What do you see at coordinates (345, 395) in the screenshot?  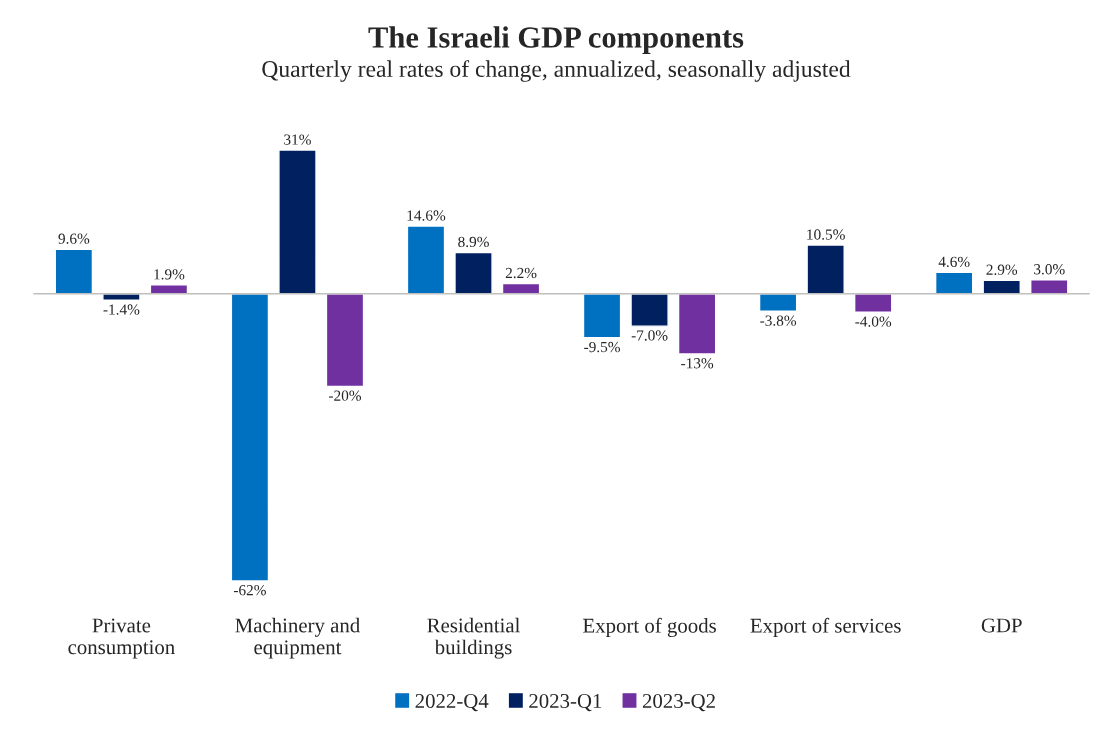 I see `data-label: -20%` at bounding box center [345, 395].